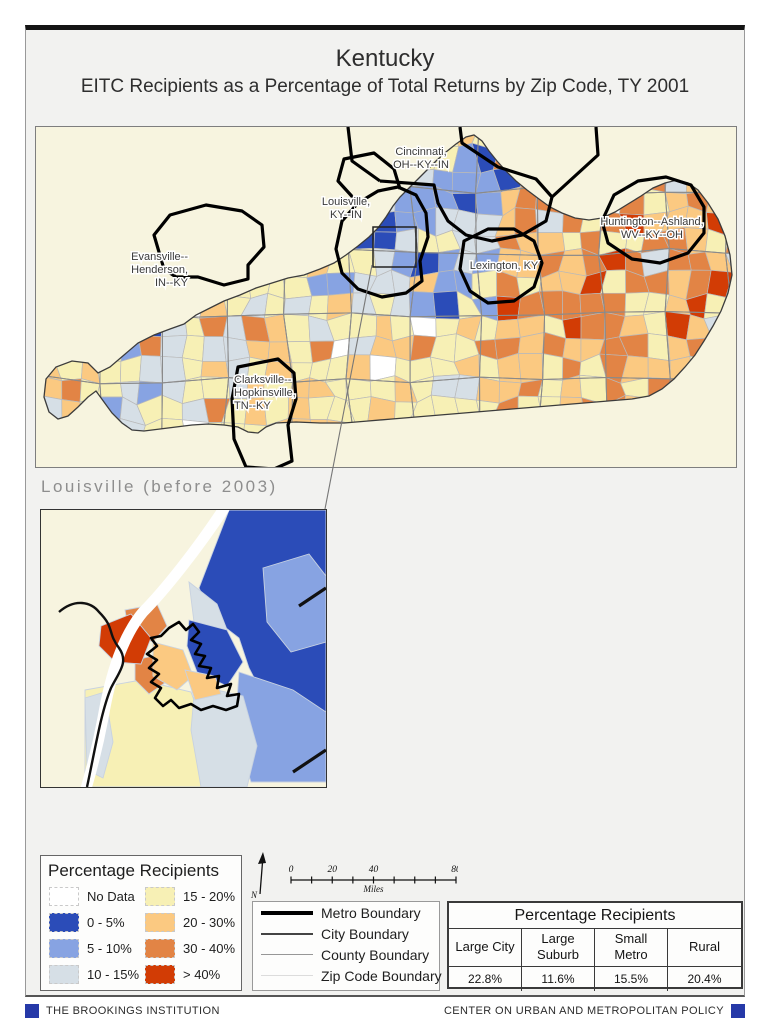 This screenshot has width=770, height=1024. Describe the element at coordinates (631, 978) in the screenshot. I see `table-value: 15.5%` at that location.